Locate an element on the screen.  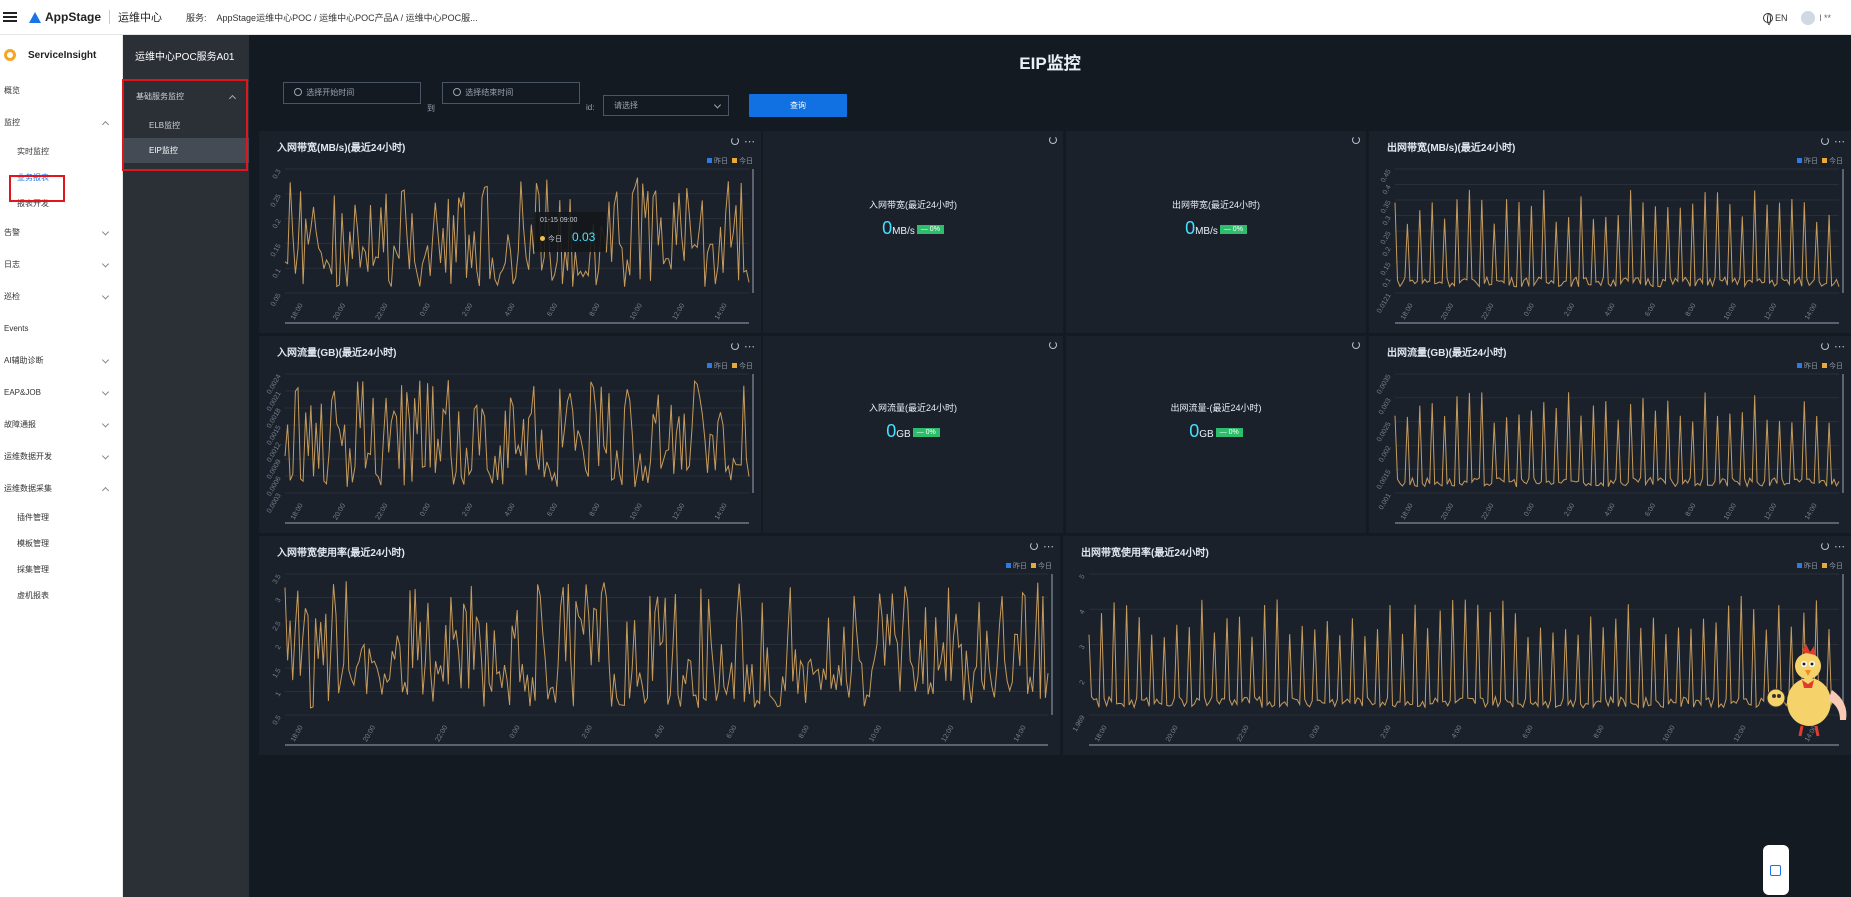
chevron-up-icon is located at coordinates (105, 124).